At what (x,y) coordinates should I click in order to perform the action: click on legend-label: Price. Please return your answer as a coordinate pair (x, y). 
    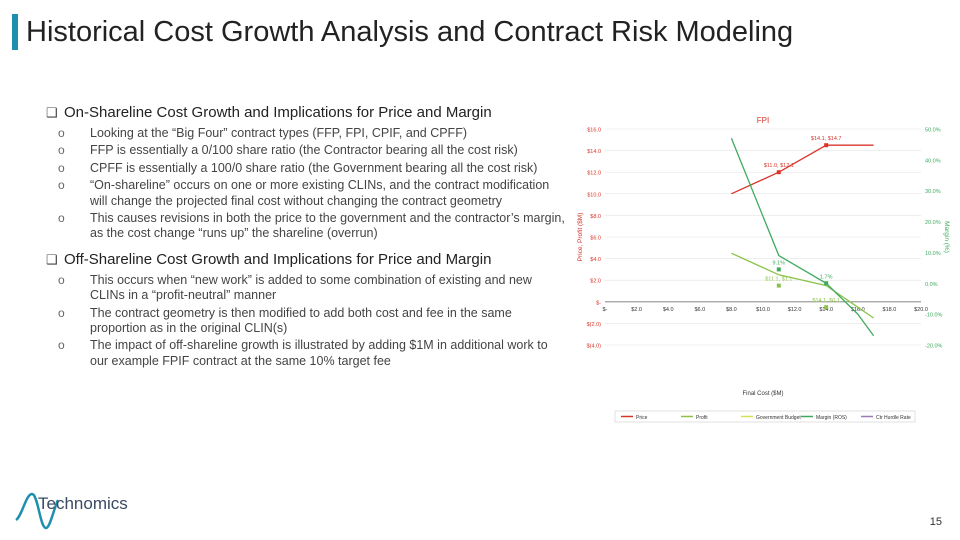
    Looking at the image, I should click on (642, 418).